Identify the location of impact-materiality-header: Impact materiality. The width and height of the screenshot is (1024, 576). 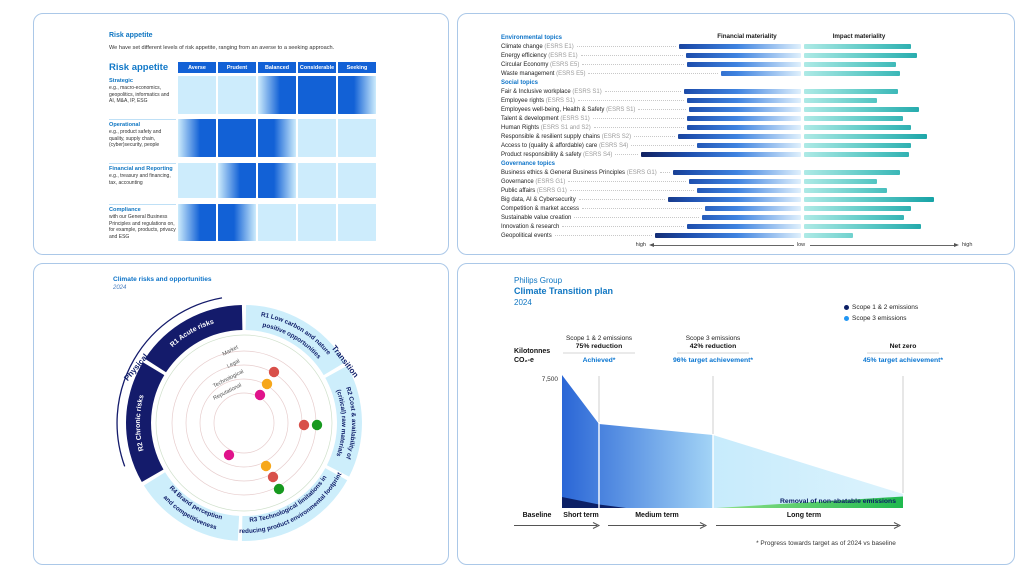
(859, 36).